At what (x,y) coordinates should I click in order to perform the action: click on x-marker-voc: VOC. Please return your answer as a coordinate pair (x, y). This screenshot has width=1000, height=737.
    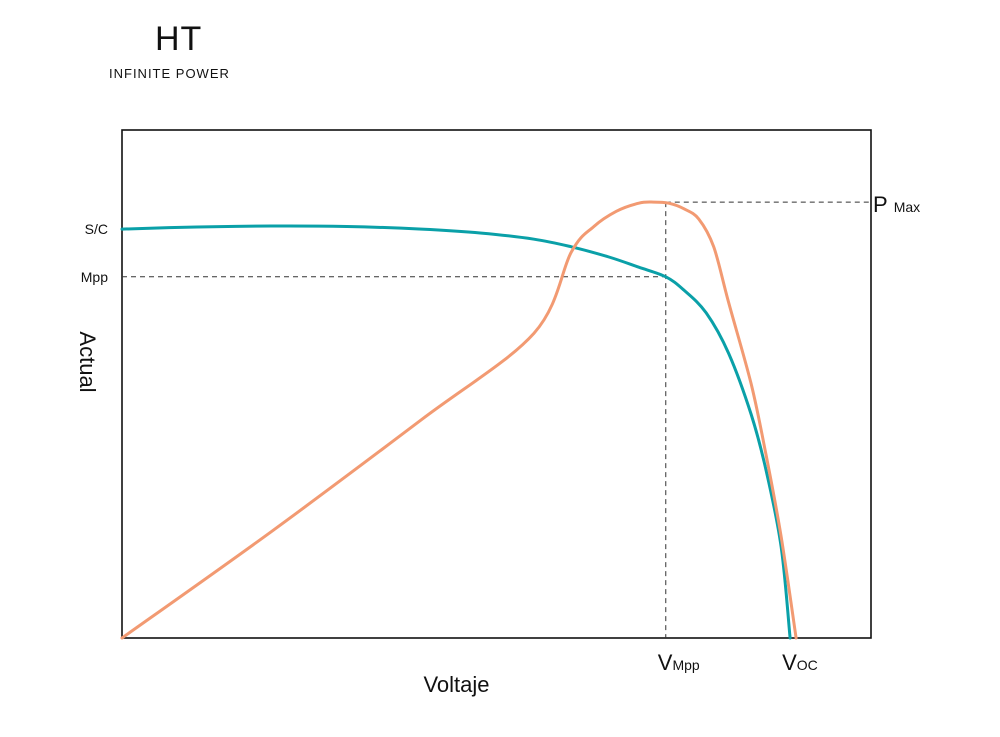
    Looking at the image, I should click on (800, 662).